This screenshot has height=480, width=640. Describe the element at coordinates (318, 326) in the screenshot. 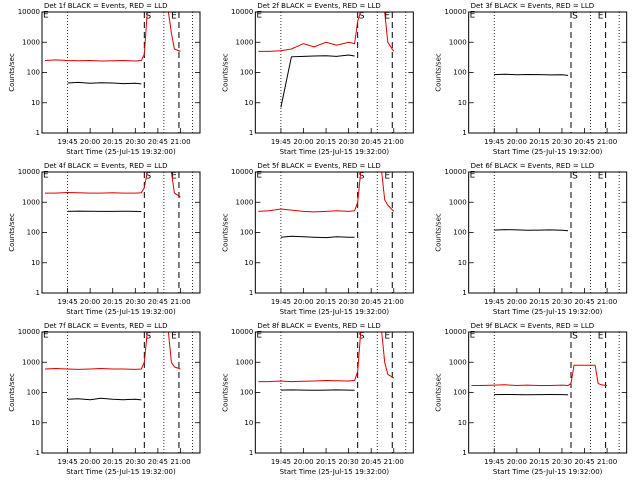

I see `chart-title: Det 8f BLACK = Events, RED = LLD` at that location.